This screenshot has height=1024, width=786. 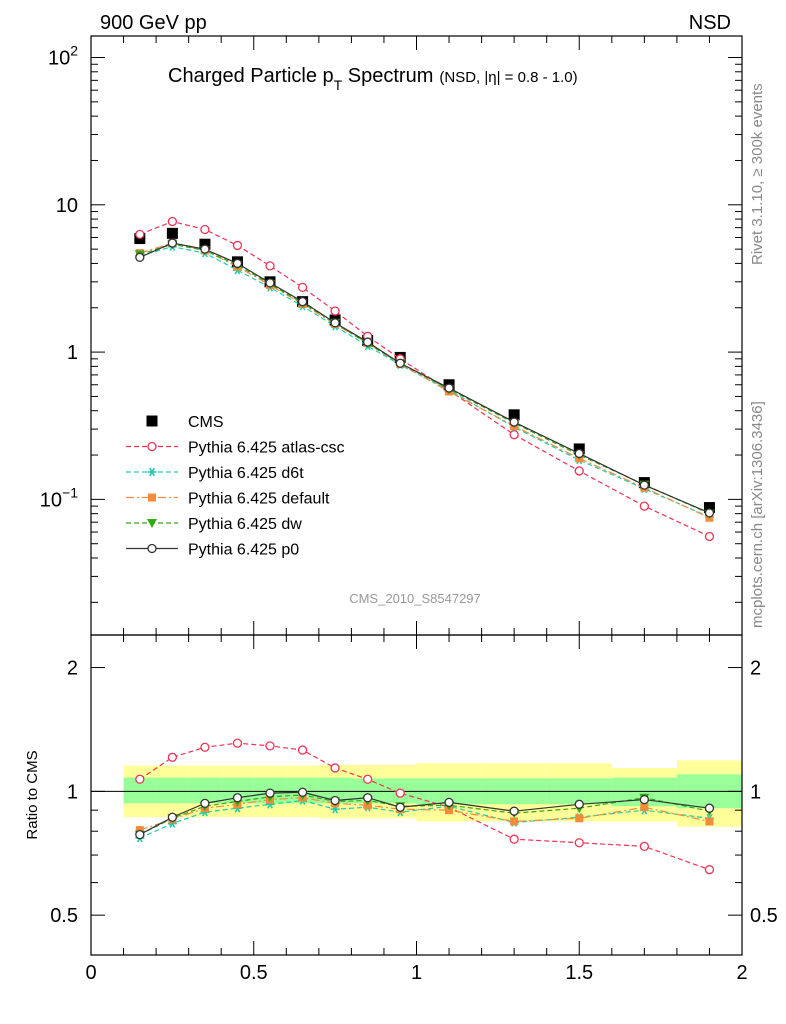 I want to click on main-y-tick-label: 10⁻¹, so click(x=59, y=497).